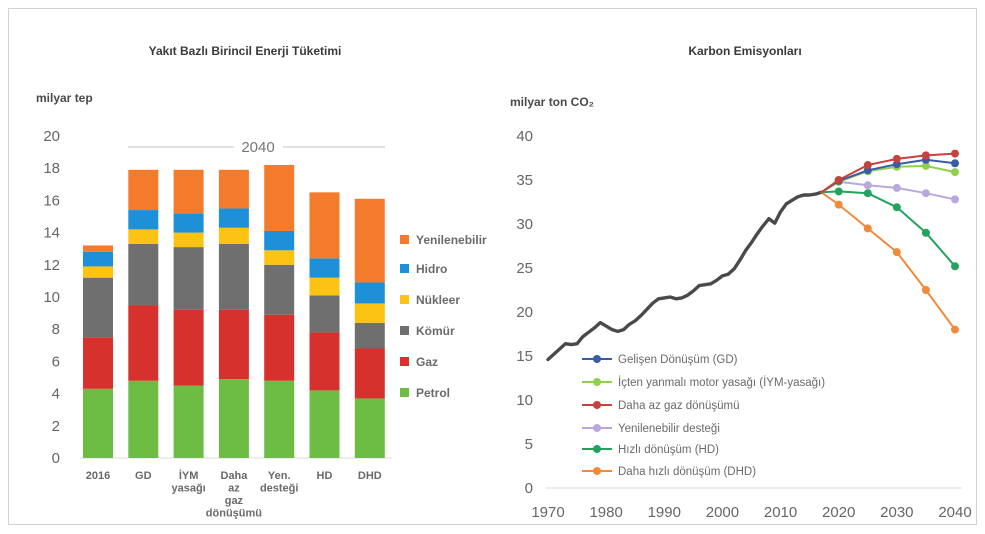 The image size is (985, 534). I want to click on legend-label-hidro: Hidro, so click(431, 269).